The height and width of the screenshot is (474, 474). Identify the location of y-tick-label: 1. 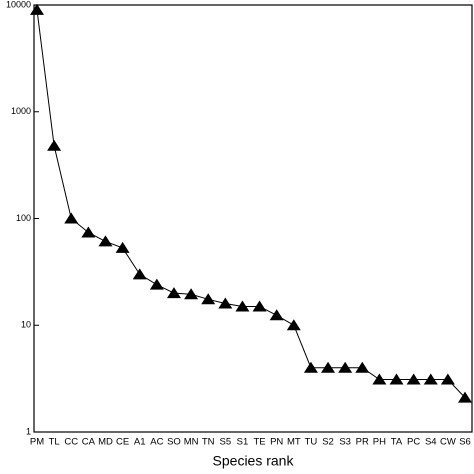
(28, 431).